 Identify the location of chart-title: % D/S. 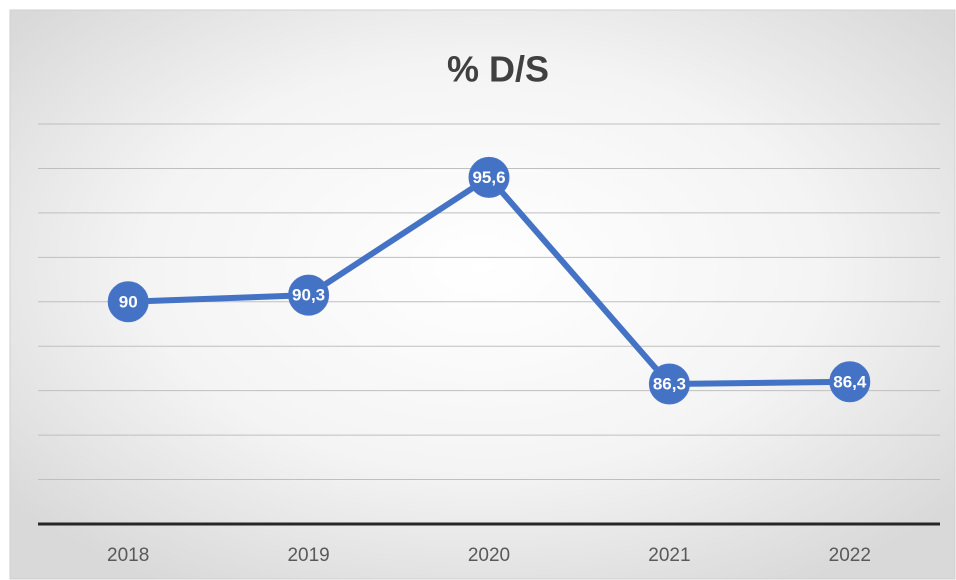
(498, 69).